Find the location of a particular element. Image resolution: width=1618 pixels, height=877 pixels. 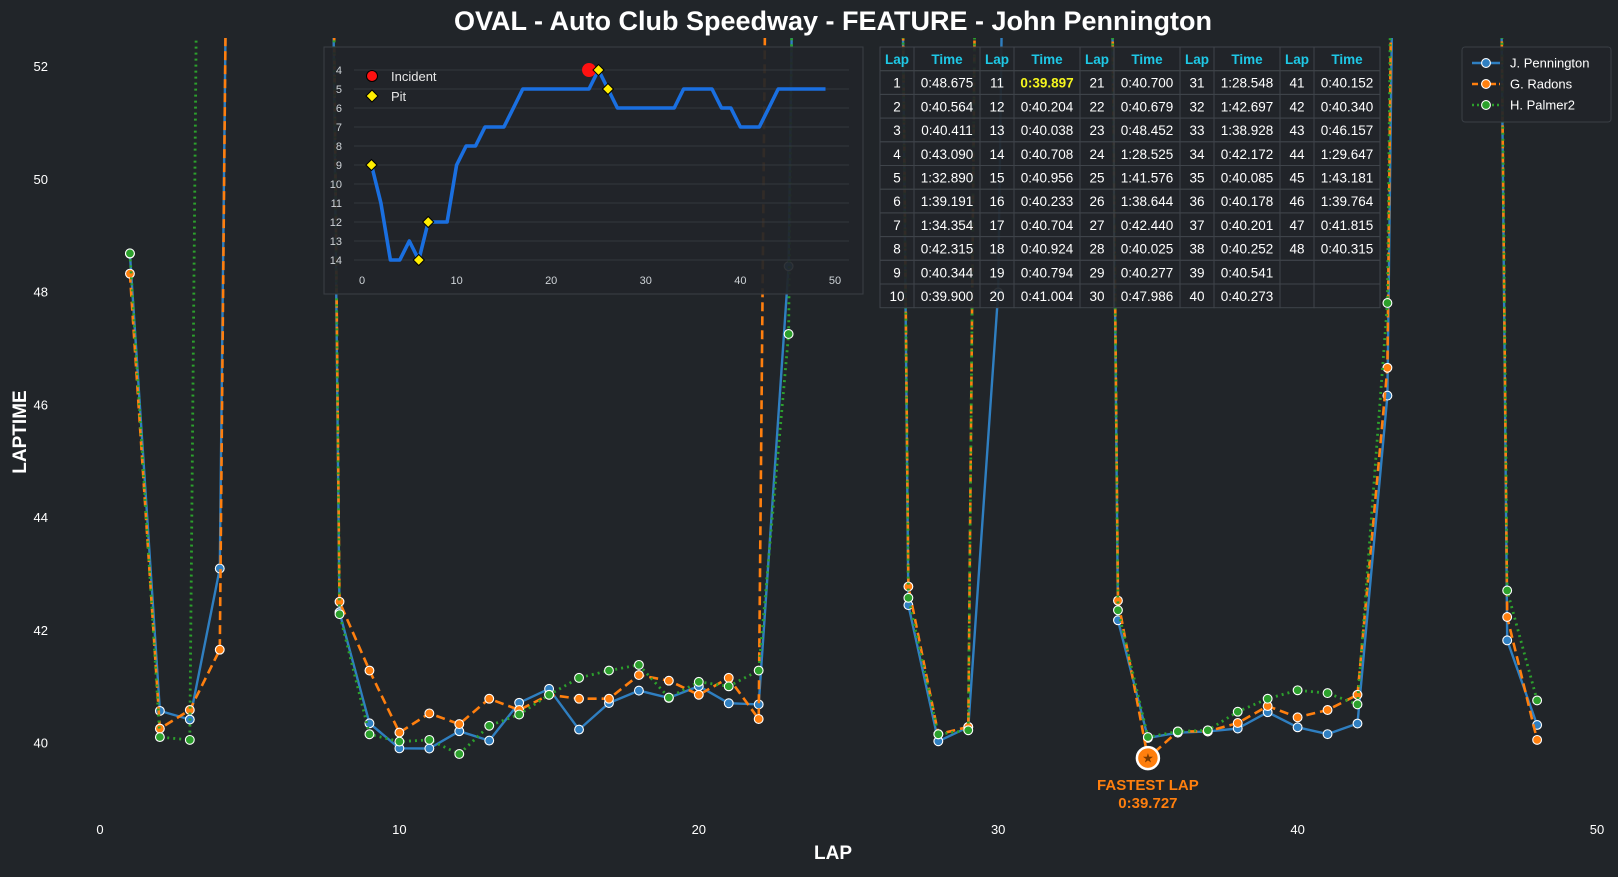

laptimes-table is located at coordinates (1130, 177).